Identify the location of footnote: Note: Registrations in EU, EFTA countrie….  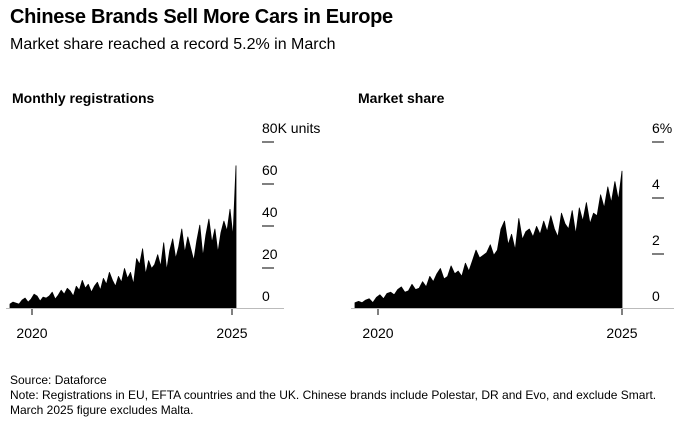
(333, 402).